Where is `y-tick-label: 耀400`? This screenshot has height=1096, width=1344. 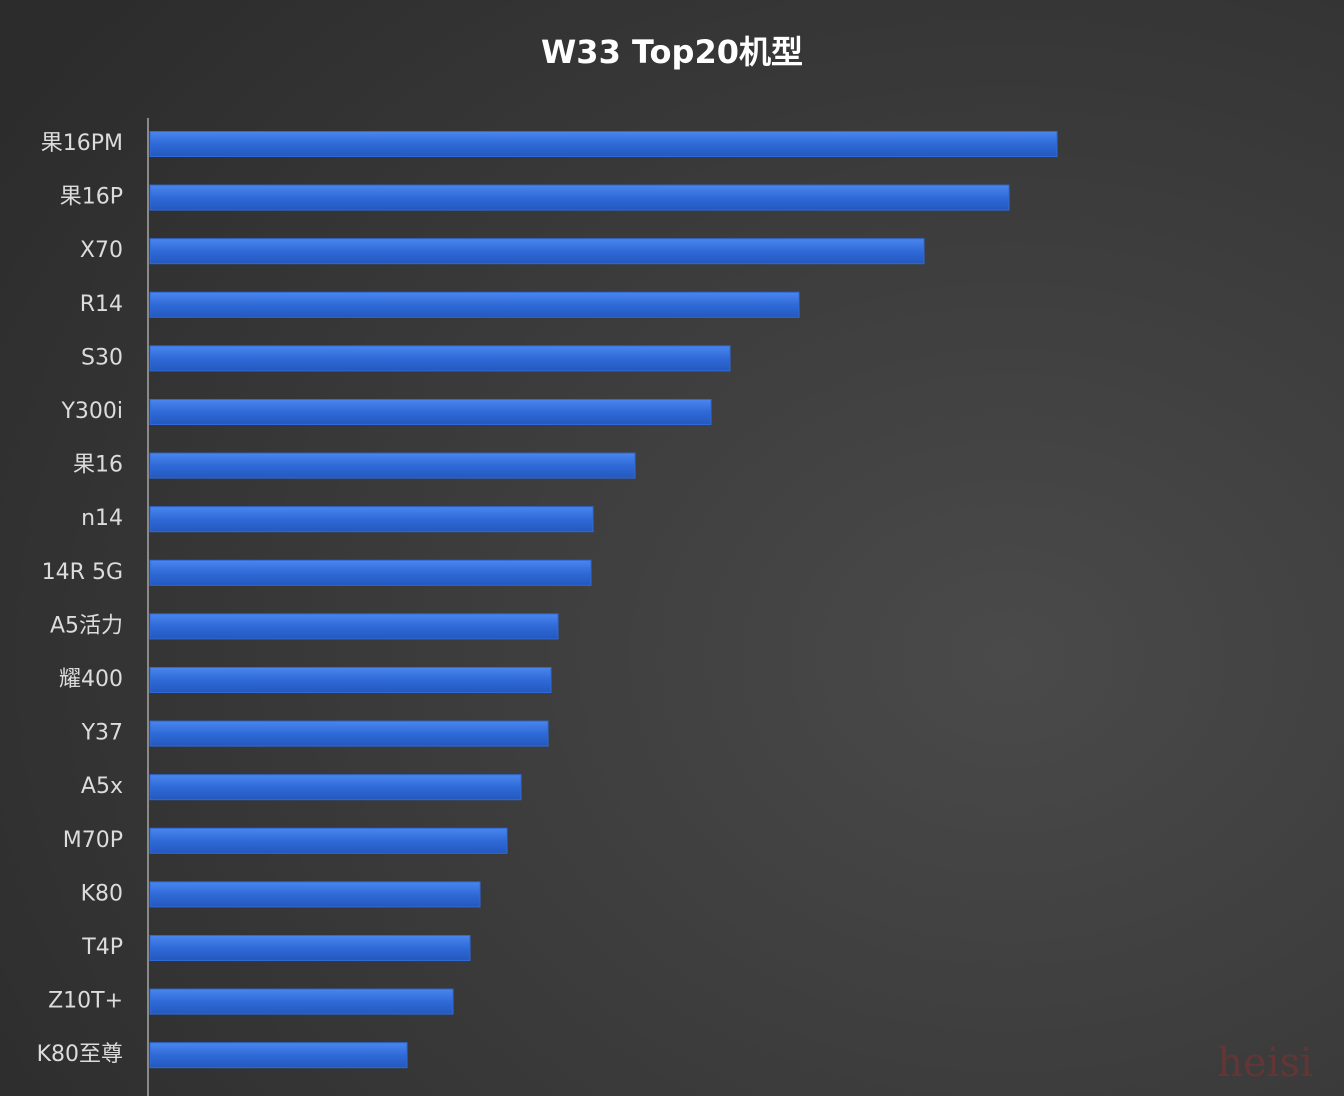
y-tick-label: 耀400 is located at coordinates (91, 679).